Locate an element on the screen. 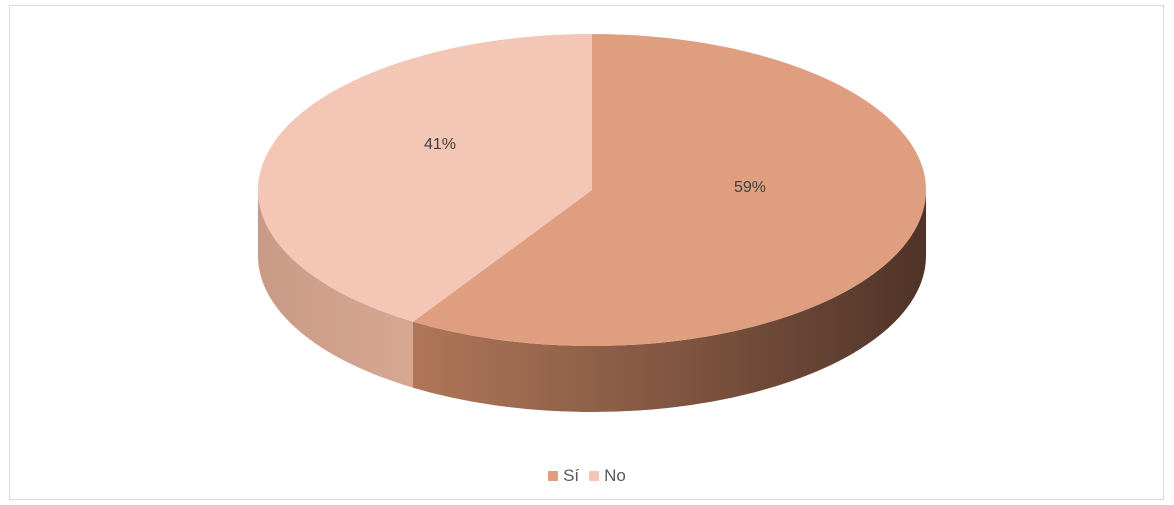 The image size is (1174, 505). slice-no-side is located at coordinates (336, 289).